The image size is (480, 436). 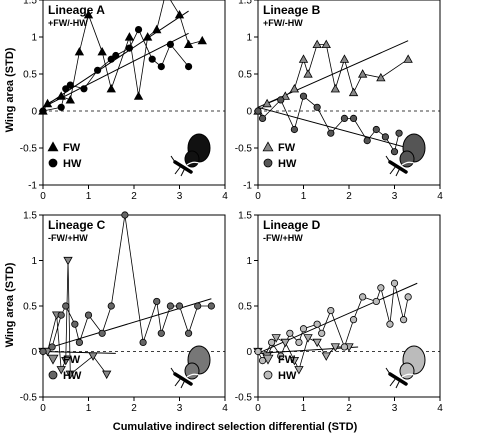 I want to click on data-point-hw: HW (0.7, 0.3), so click(x=75, y=324).